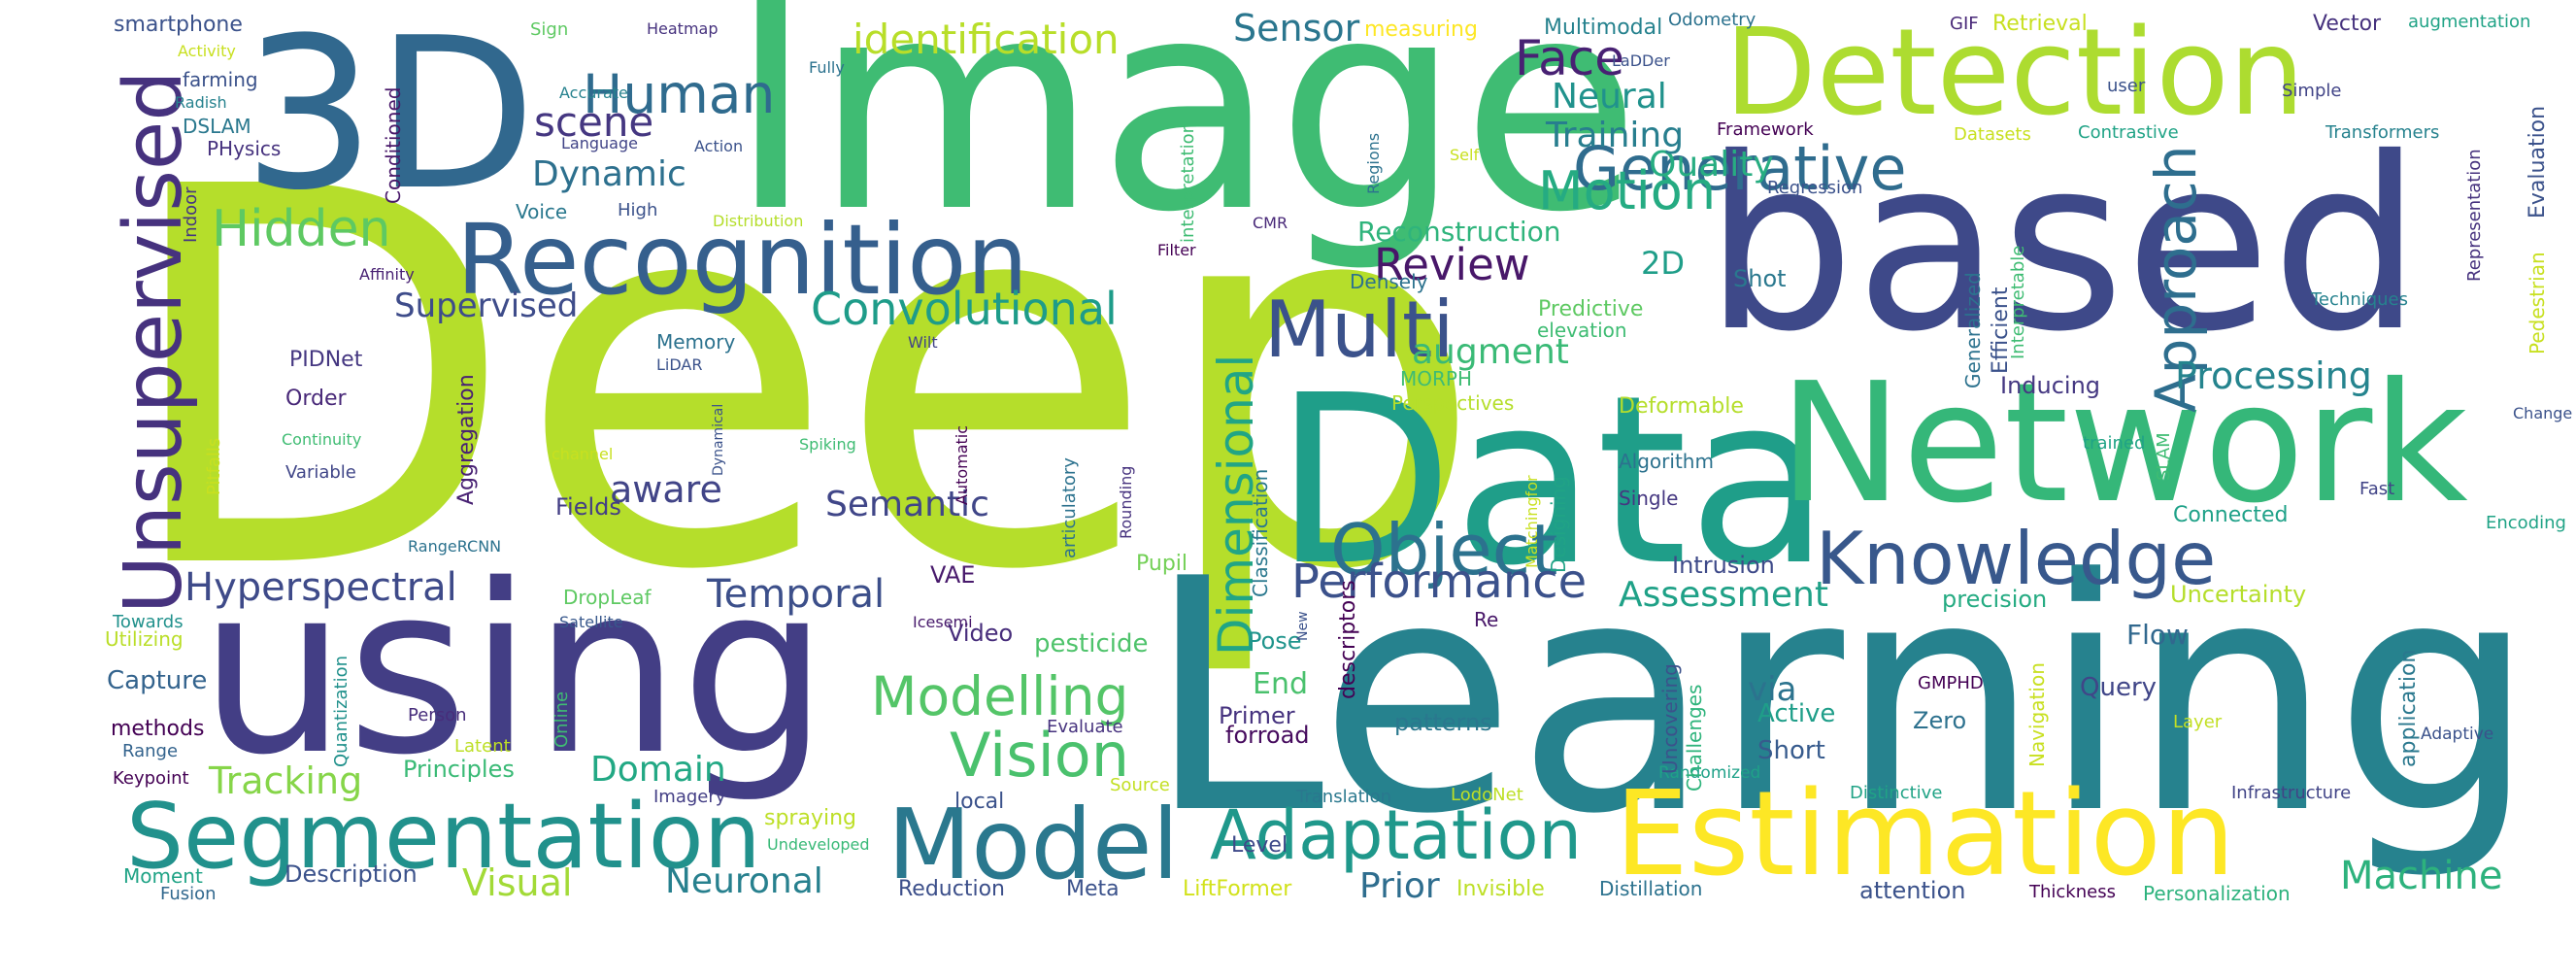 The width and height of the screenshot is (2576, 978). Describe the element at coordinates (326, 360) in the screenshot. I see `word: PIDNet` at that location.